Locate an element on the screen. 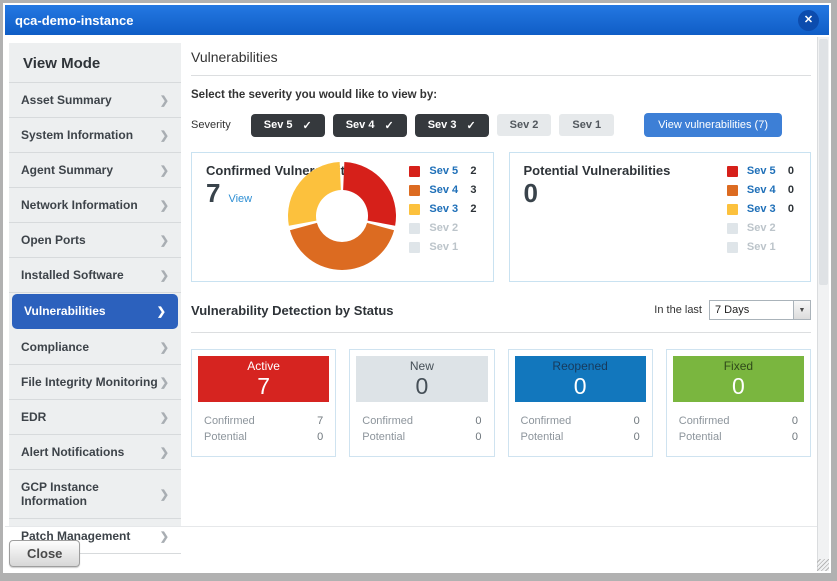 This screenshot has height=581, width=837. severity-toggle-sev-5: Sev 5 ✓ is located at coordinates (287, 125).